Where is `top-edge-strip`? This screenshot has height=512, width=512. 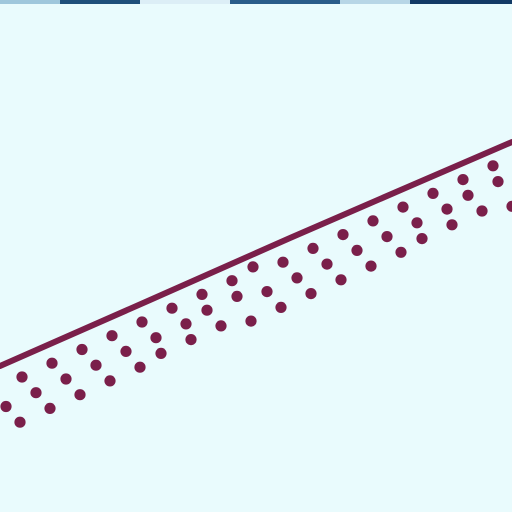 top-edge-strip is located at coordinates (256, 2).